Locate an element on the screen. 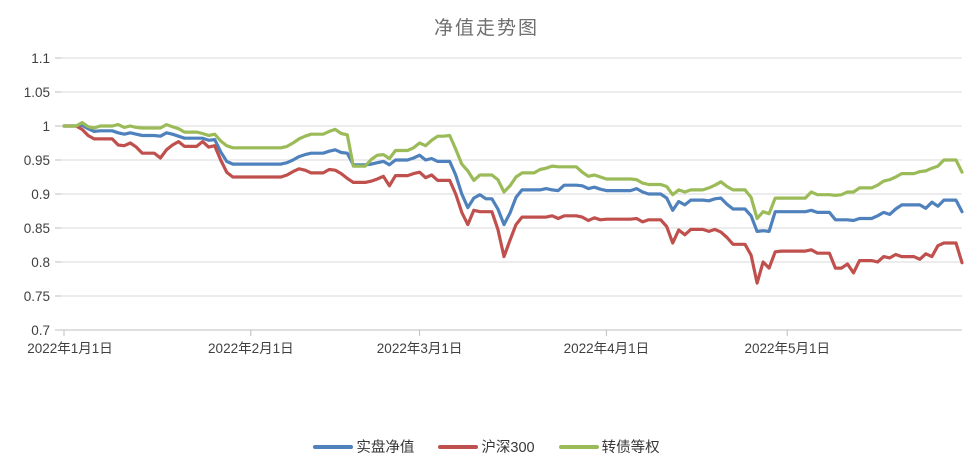 This screenshot has width=973, height=462. y-axis-labels: 0.7 0.75 0.8 0.85 0.9 0.95 1 1.05 1.1 is located at coordinates (37, 194).